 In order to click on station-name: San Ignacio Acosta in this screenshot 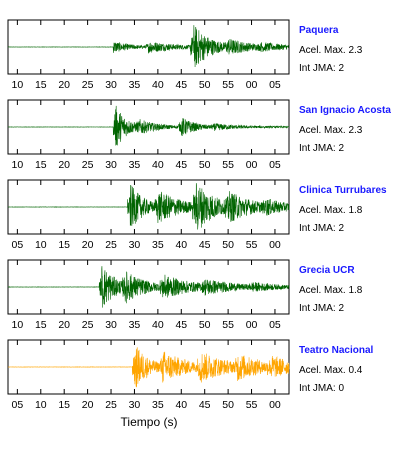, I will do `click(345, 110)`.